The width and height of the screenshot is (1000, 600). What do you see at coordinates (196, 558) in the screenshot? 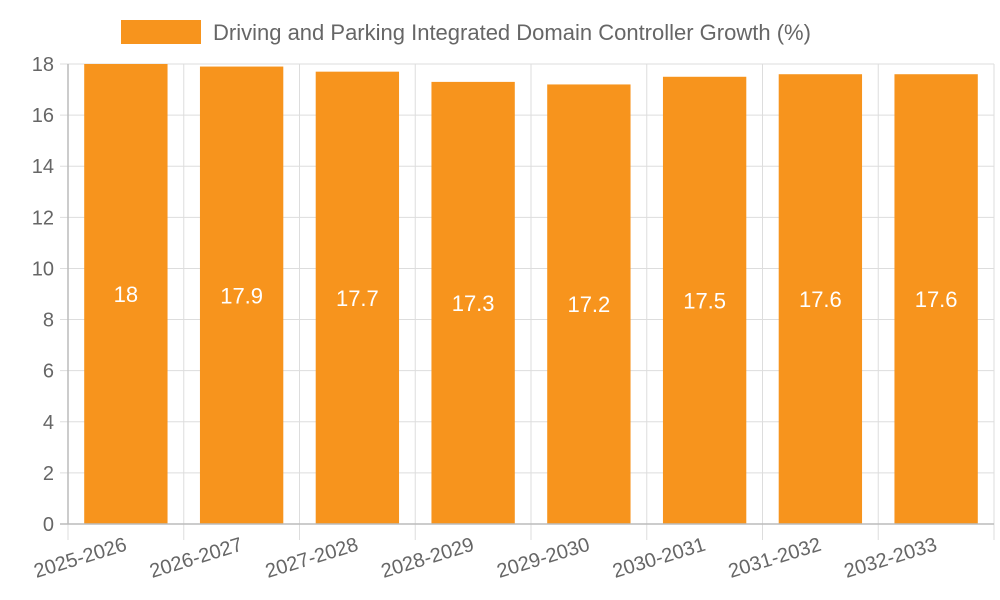
I see `x-tick-label: 2026-2027` at bounding box center [196, 558].